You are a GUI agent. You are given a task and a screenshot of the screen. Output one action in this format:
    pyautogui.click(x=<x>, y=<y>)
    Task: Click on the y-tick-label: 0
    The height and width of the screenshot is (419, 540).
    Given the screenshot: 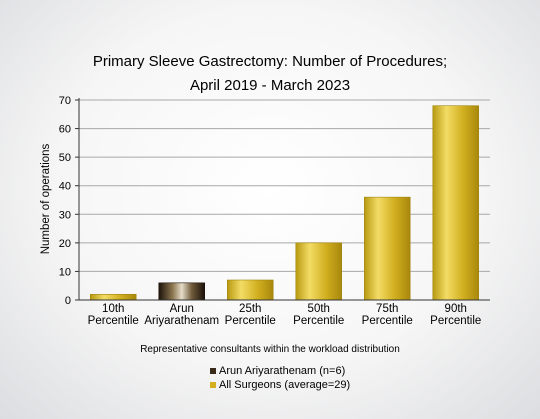 What is the action you would take?
    pyautogui.click(x=68, y=301)
    